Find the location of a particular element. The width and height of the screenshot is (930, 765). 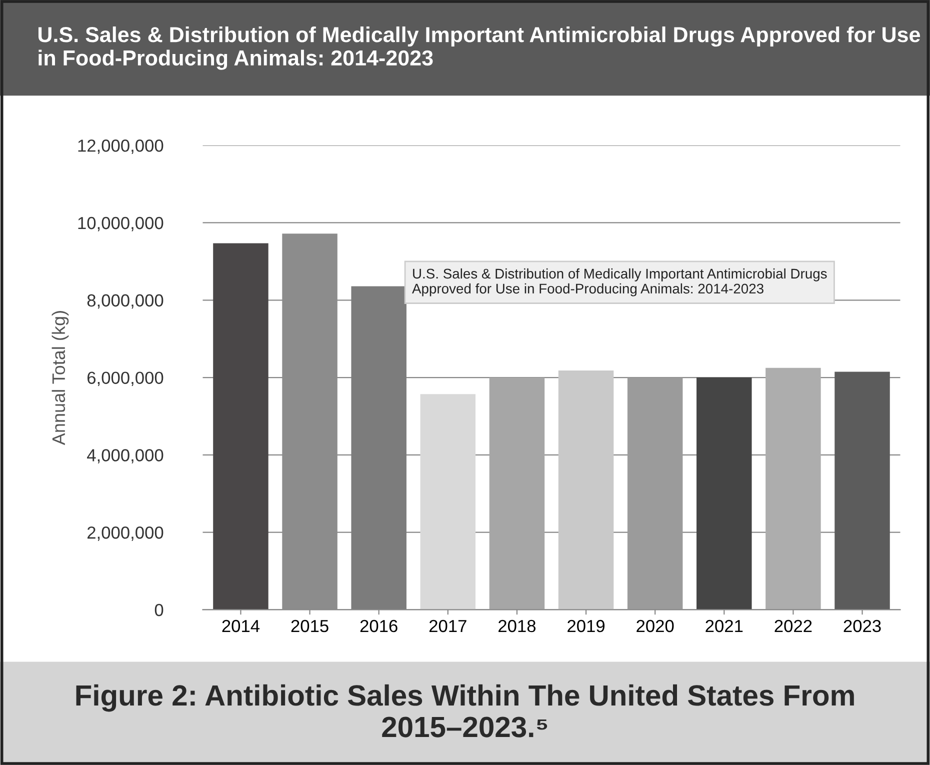

y-tick-label: 4,000,000 is located at coordinates (125, 456).